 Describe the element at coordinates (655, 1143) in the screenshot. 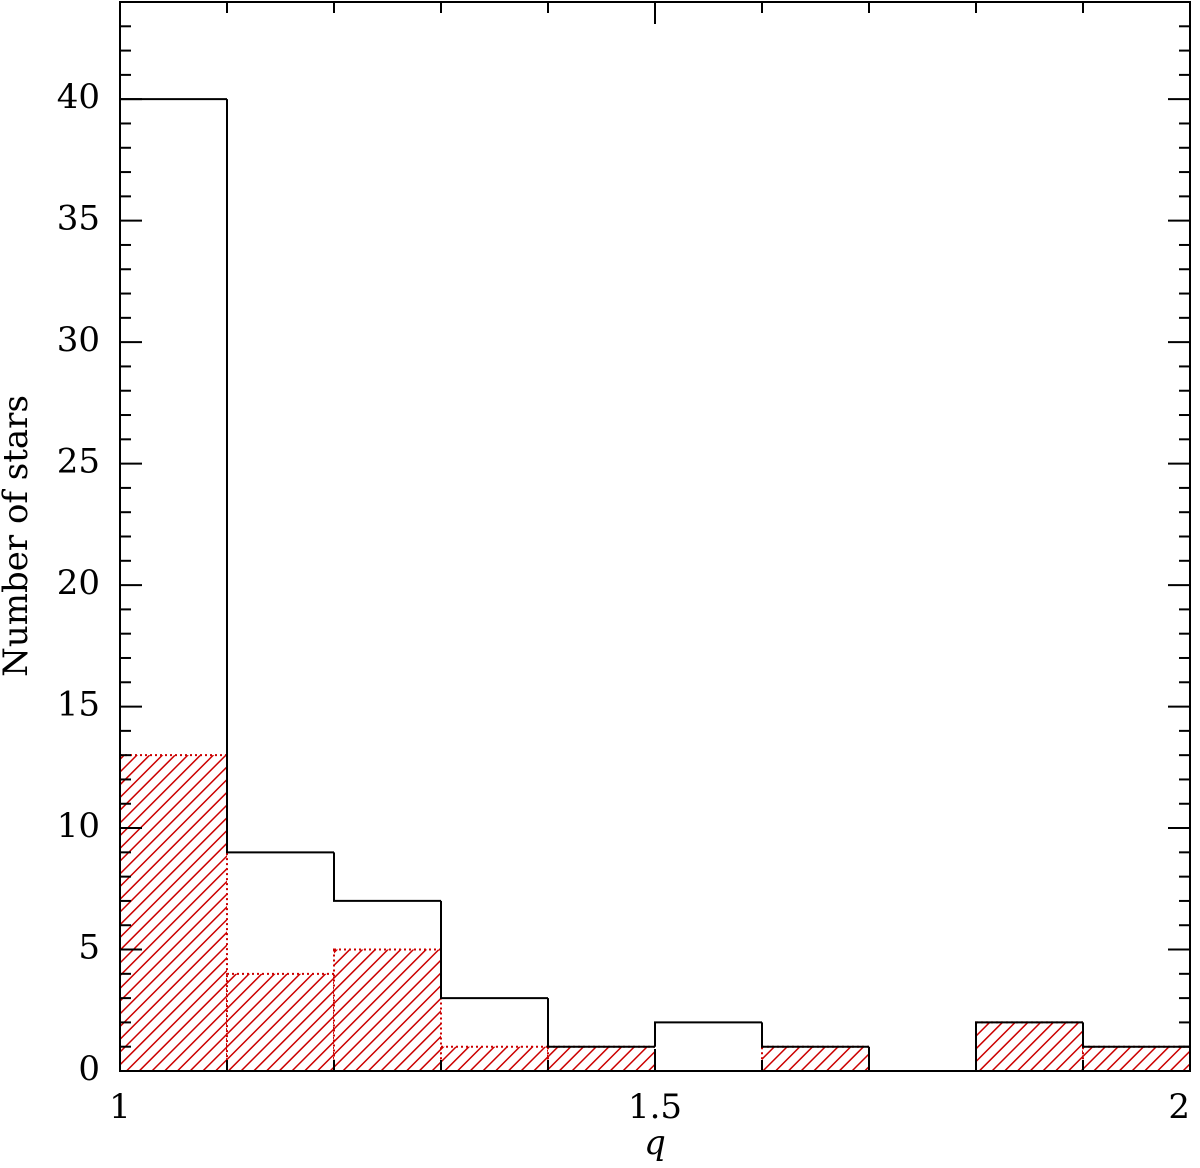

I see `x-axis-title: q` at that location.